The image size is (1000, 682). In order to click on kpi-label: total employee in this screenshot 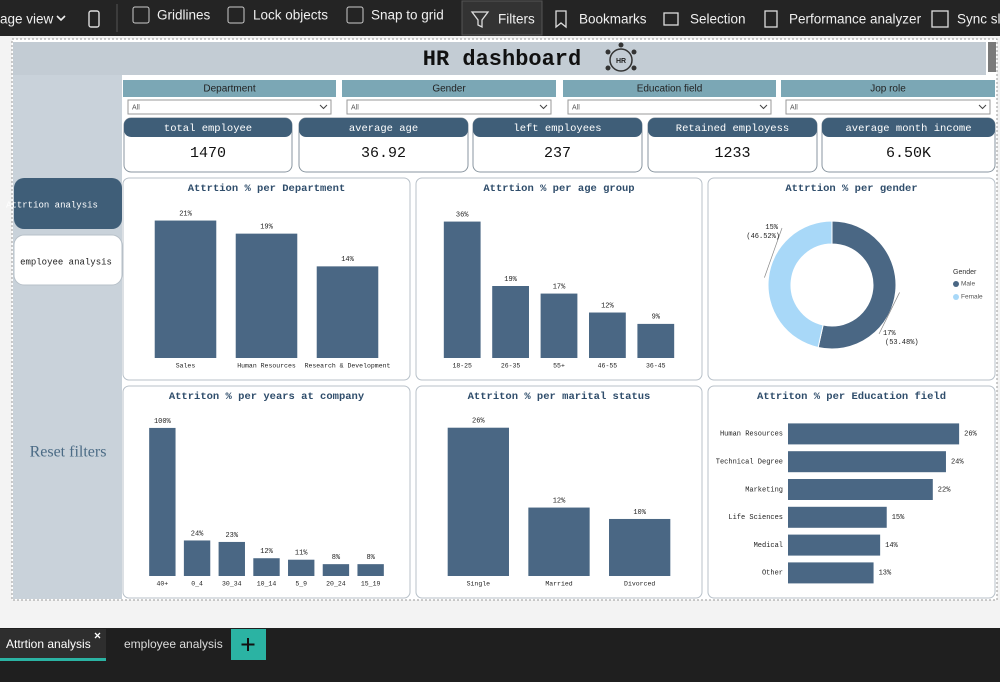, I will do `click(208, 129)`.